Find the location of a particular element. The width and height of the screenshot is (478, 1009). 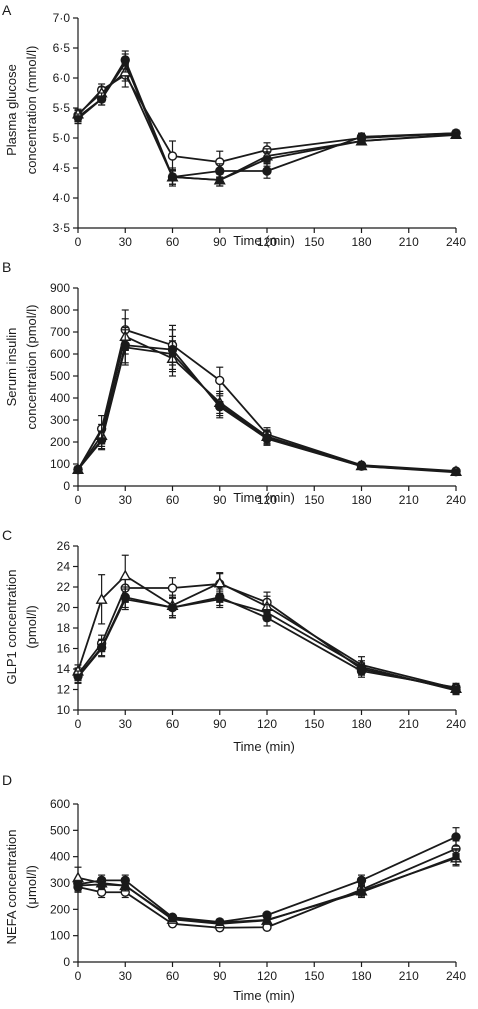

panel-c-y-tick-label: 22 is located at coordinates (64, 587).